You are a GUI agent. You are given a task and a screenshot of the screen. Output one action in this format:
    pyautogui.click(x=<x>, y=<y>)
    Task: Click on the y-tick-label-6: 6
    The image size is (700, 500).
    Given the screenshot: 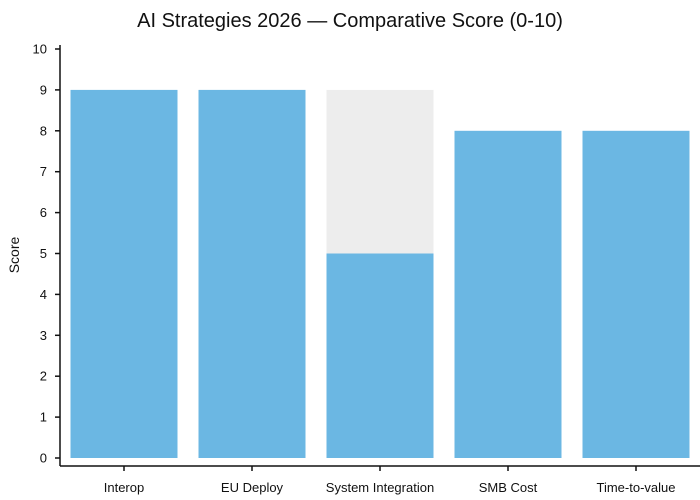 What is the action you would take?
    pyautogui.click(x=43, y=212)
    